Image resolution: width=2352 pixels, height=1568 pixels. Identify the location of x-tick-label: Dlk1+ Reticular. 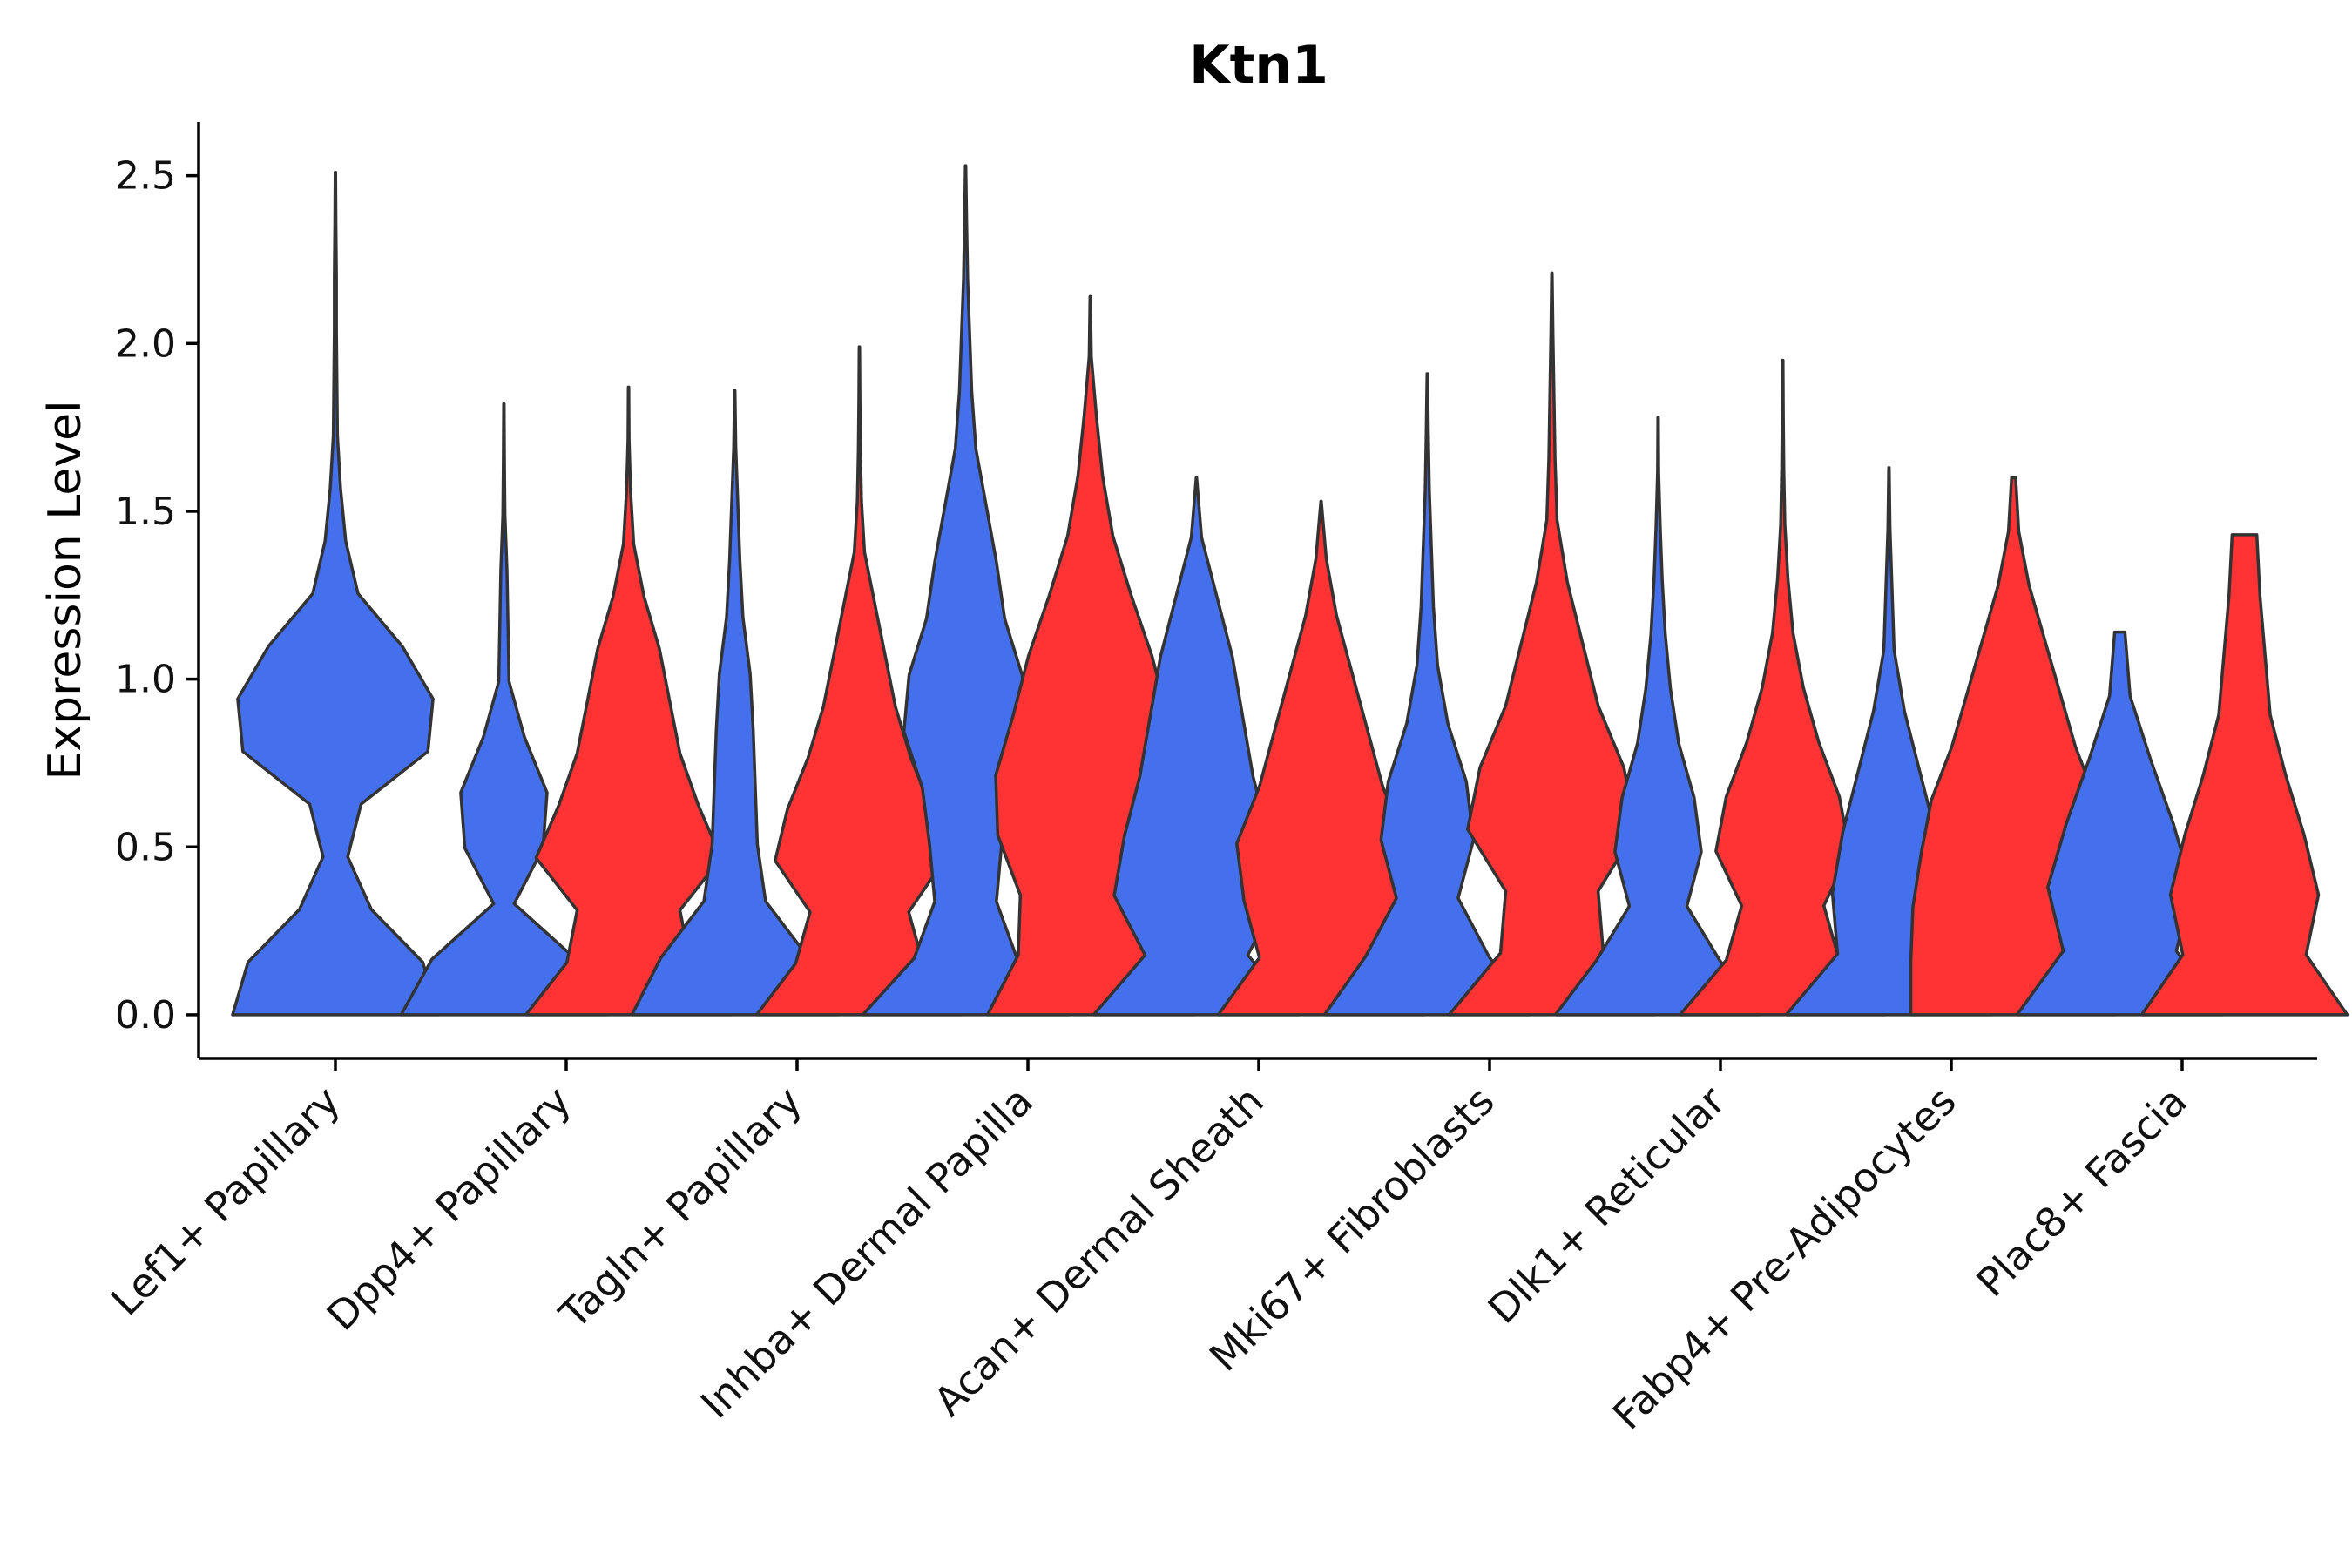
(1606, 1205).